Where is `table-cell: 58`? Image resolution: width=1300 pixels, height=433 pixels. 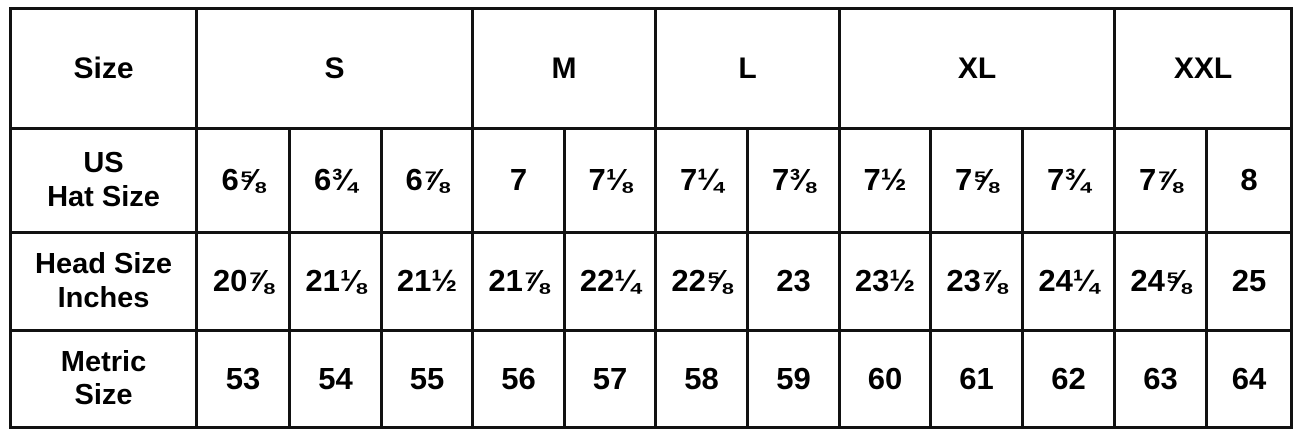 table-cell: 58 is located at coordinates (701, 379).